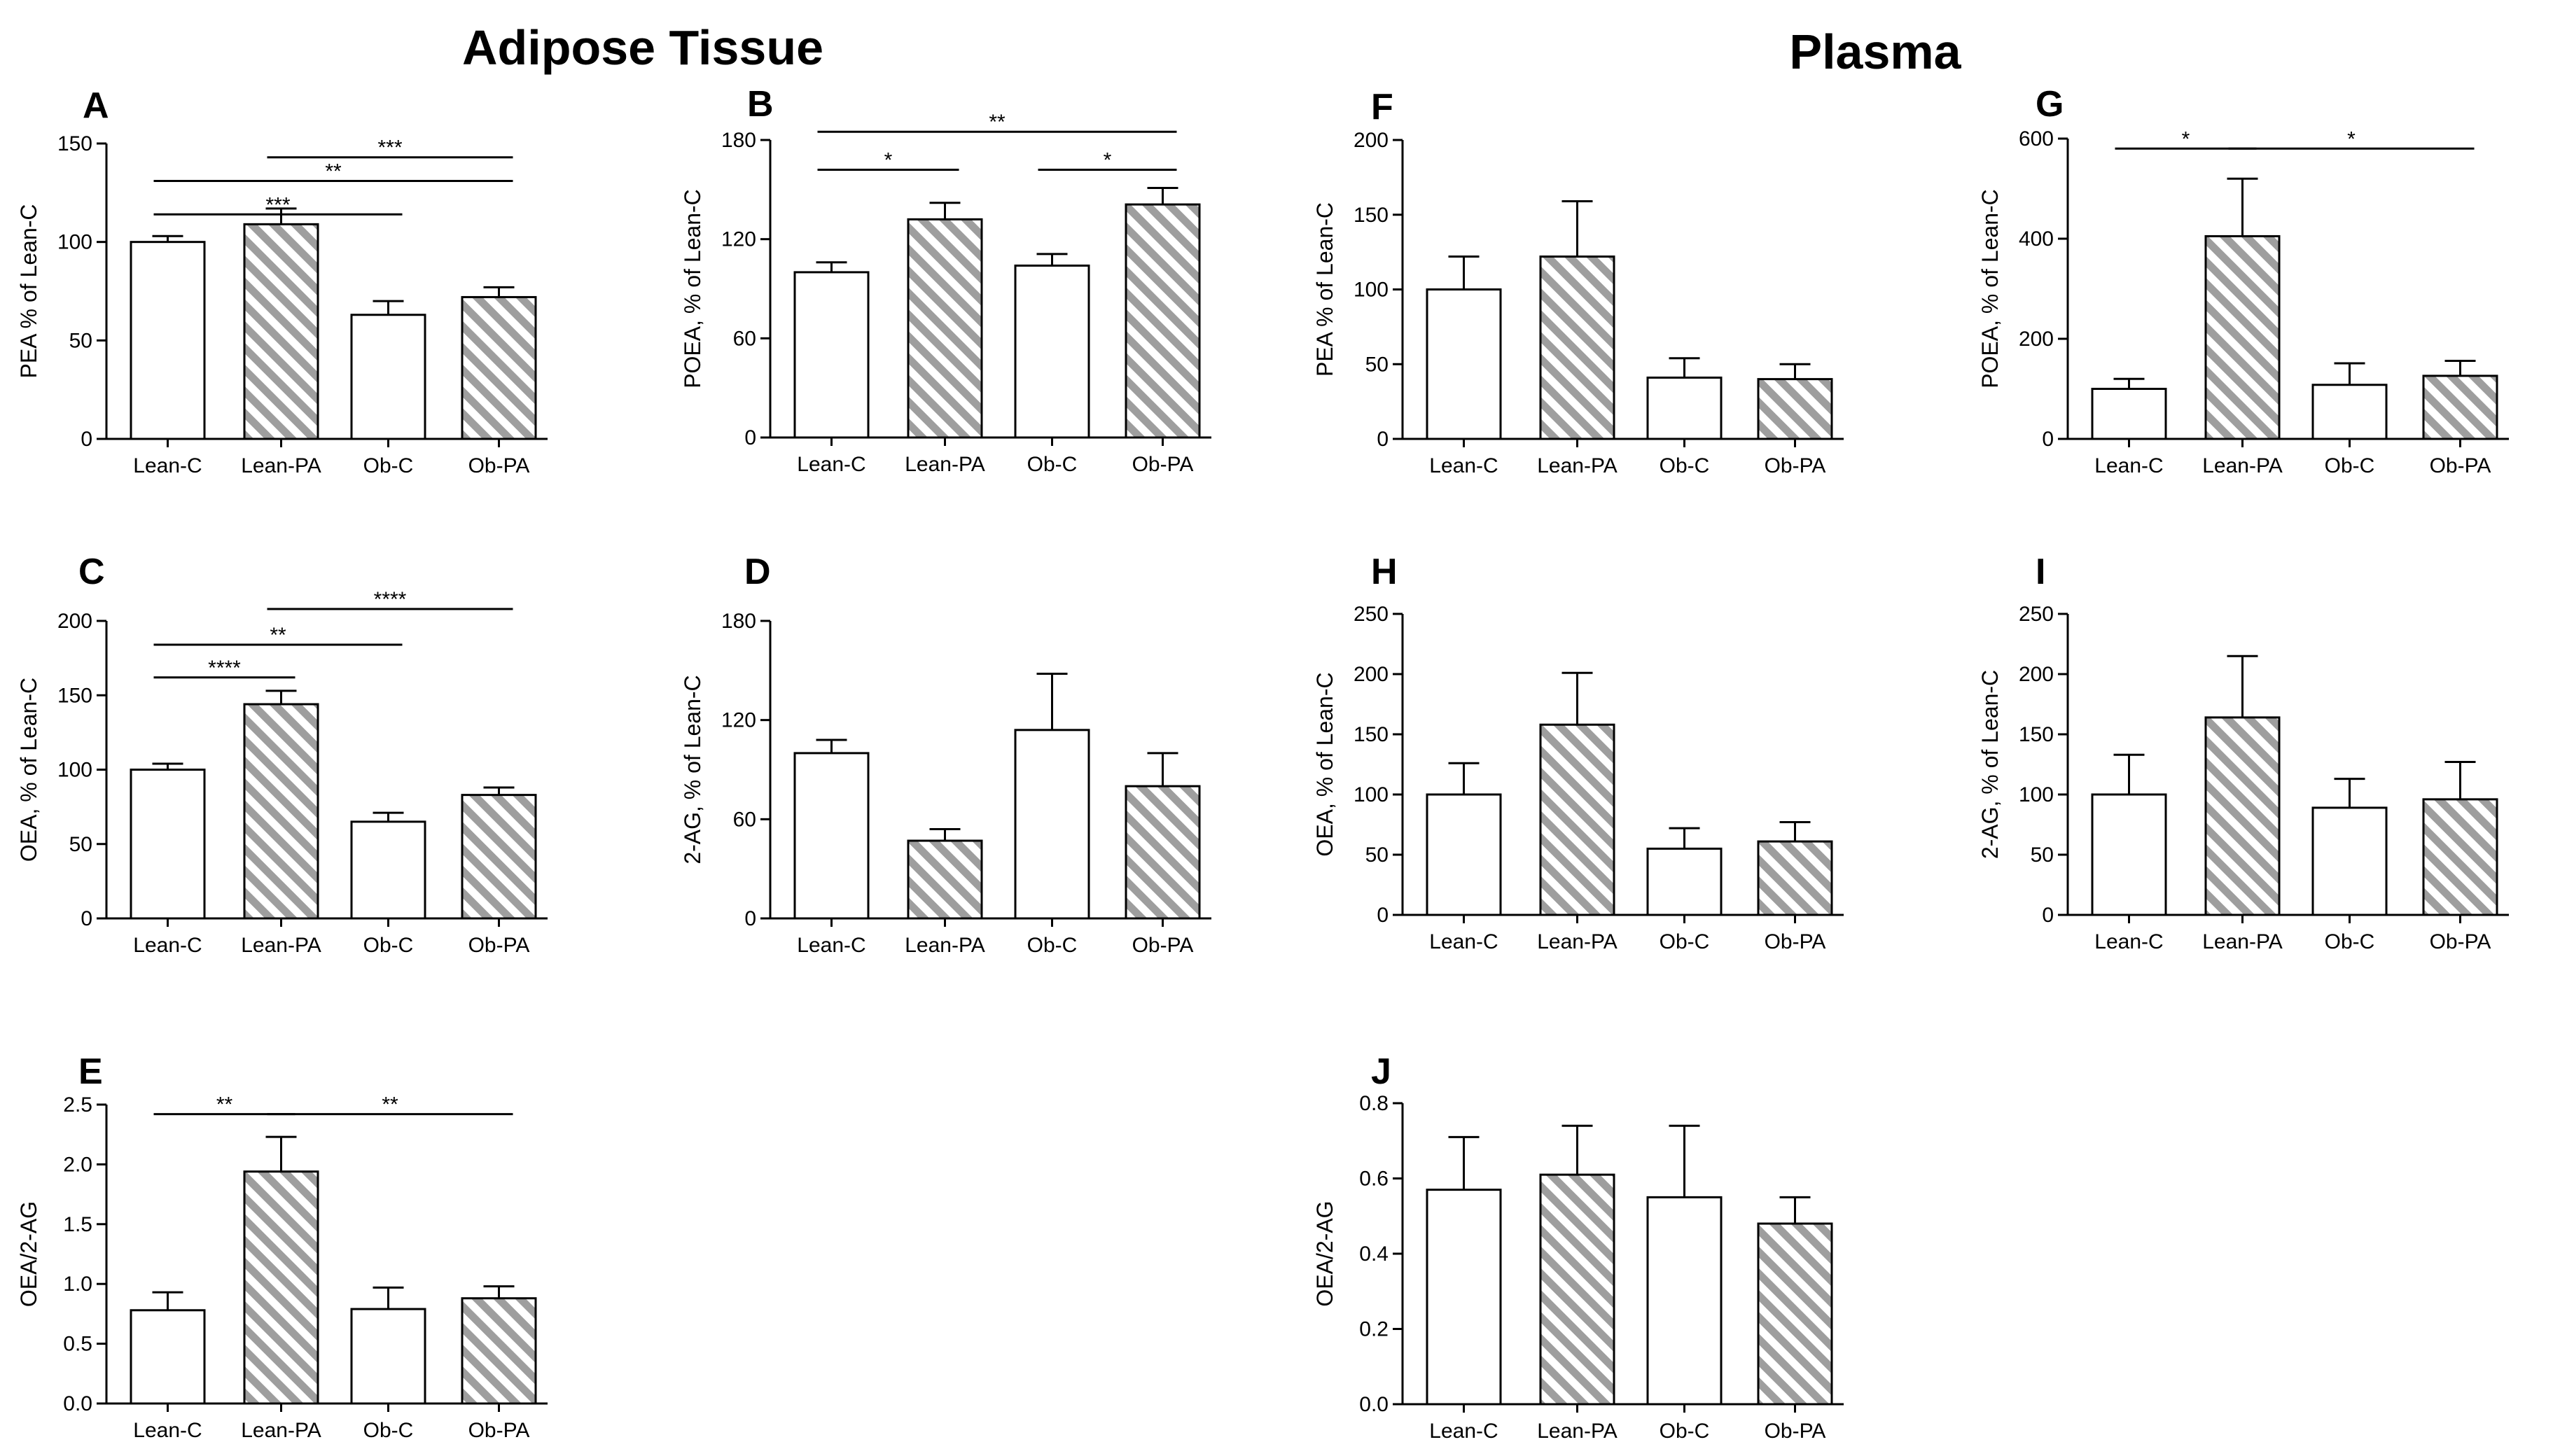  What do you see at coordinates (1383, 915) in the screenshot?
I see `panel-h-y-tick-label: 0` at bounding box center [1383, 915].